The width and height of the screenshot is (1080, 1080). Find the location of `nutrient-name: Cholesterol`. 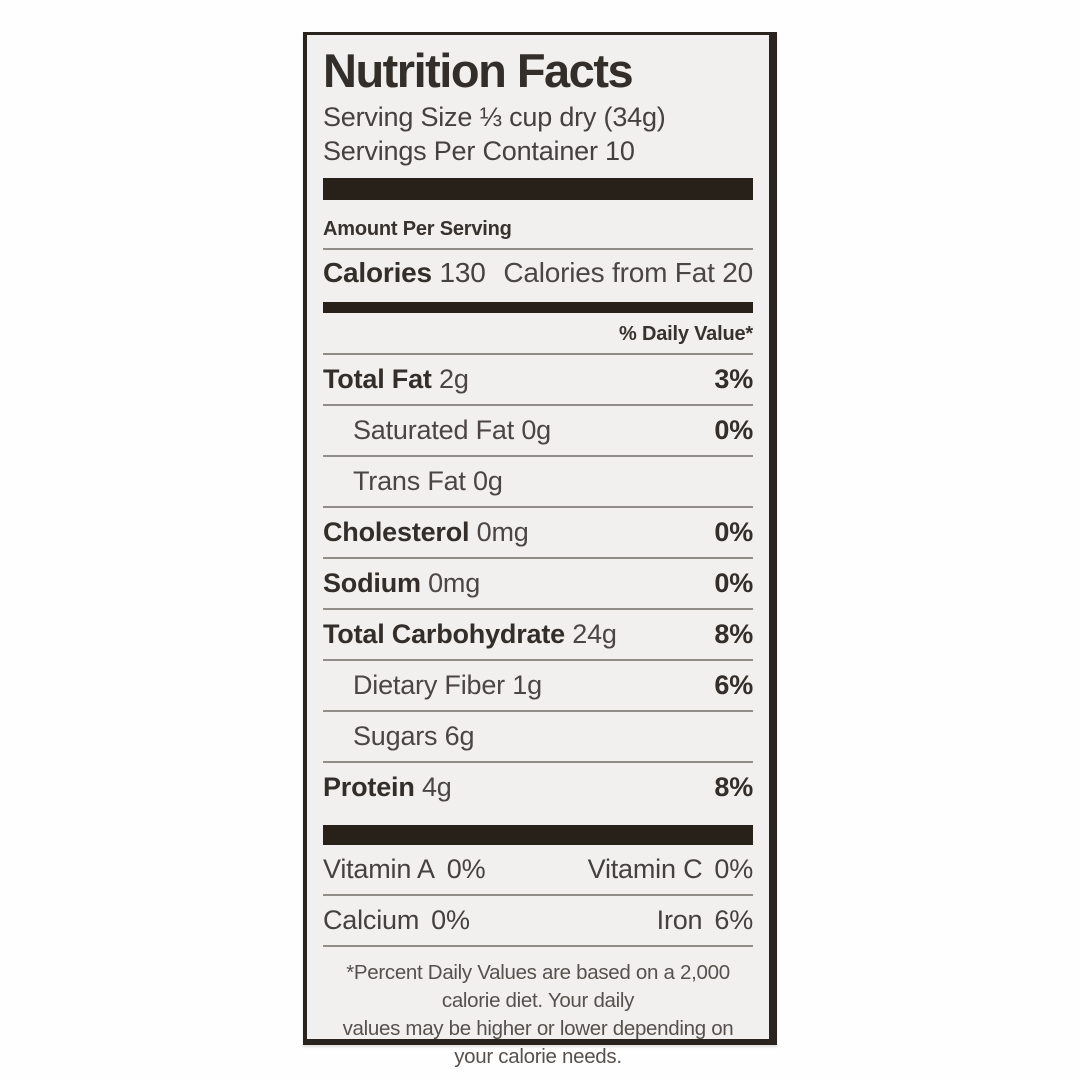

nutrient-name: Cholesterol is located at coordinates (396, 531).